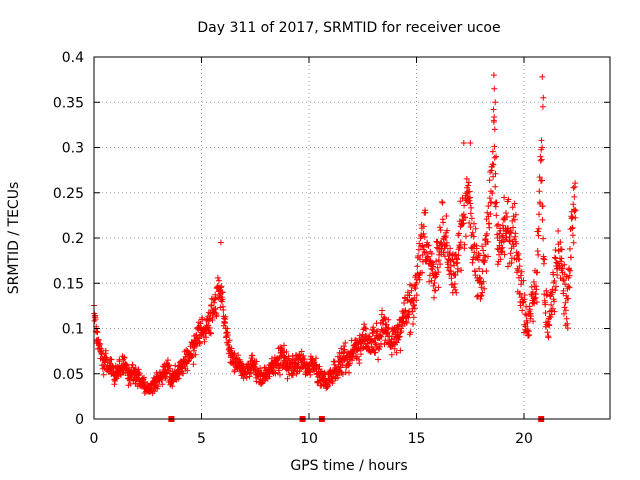 This screenshot has width=640, height=480. What do you see at coordinates (68, 375) in the screenshot?
I see `y-tick-label: 0.05` at bounding box center [68, 375].